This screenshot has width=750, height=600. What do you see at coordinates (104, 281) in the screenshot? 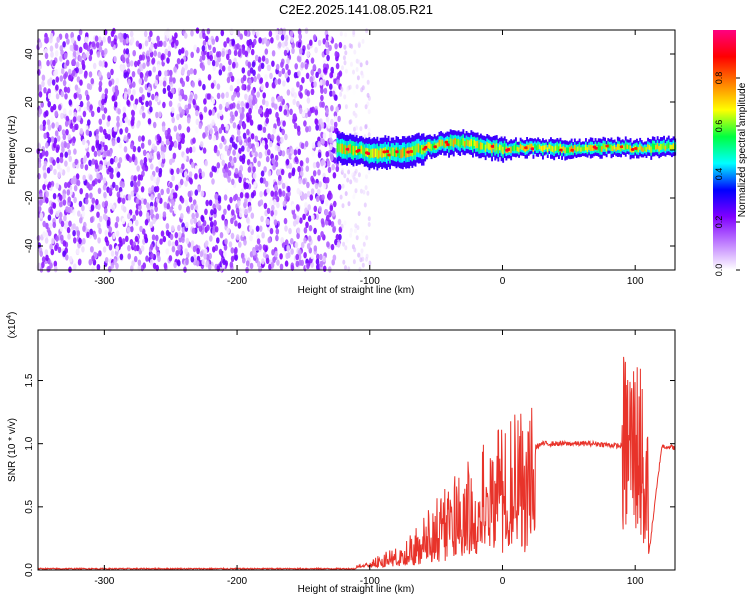
I see `spectrogram-x-tick-label: -300` at bounding box center [104, 281].